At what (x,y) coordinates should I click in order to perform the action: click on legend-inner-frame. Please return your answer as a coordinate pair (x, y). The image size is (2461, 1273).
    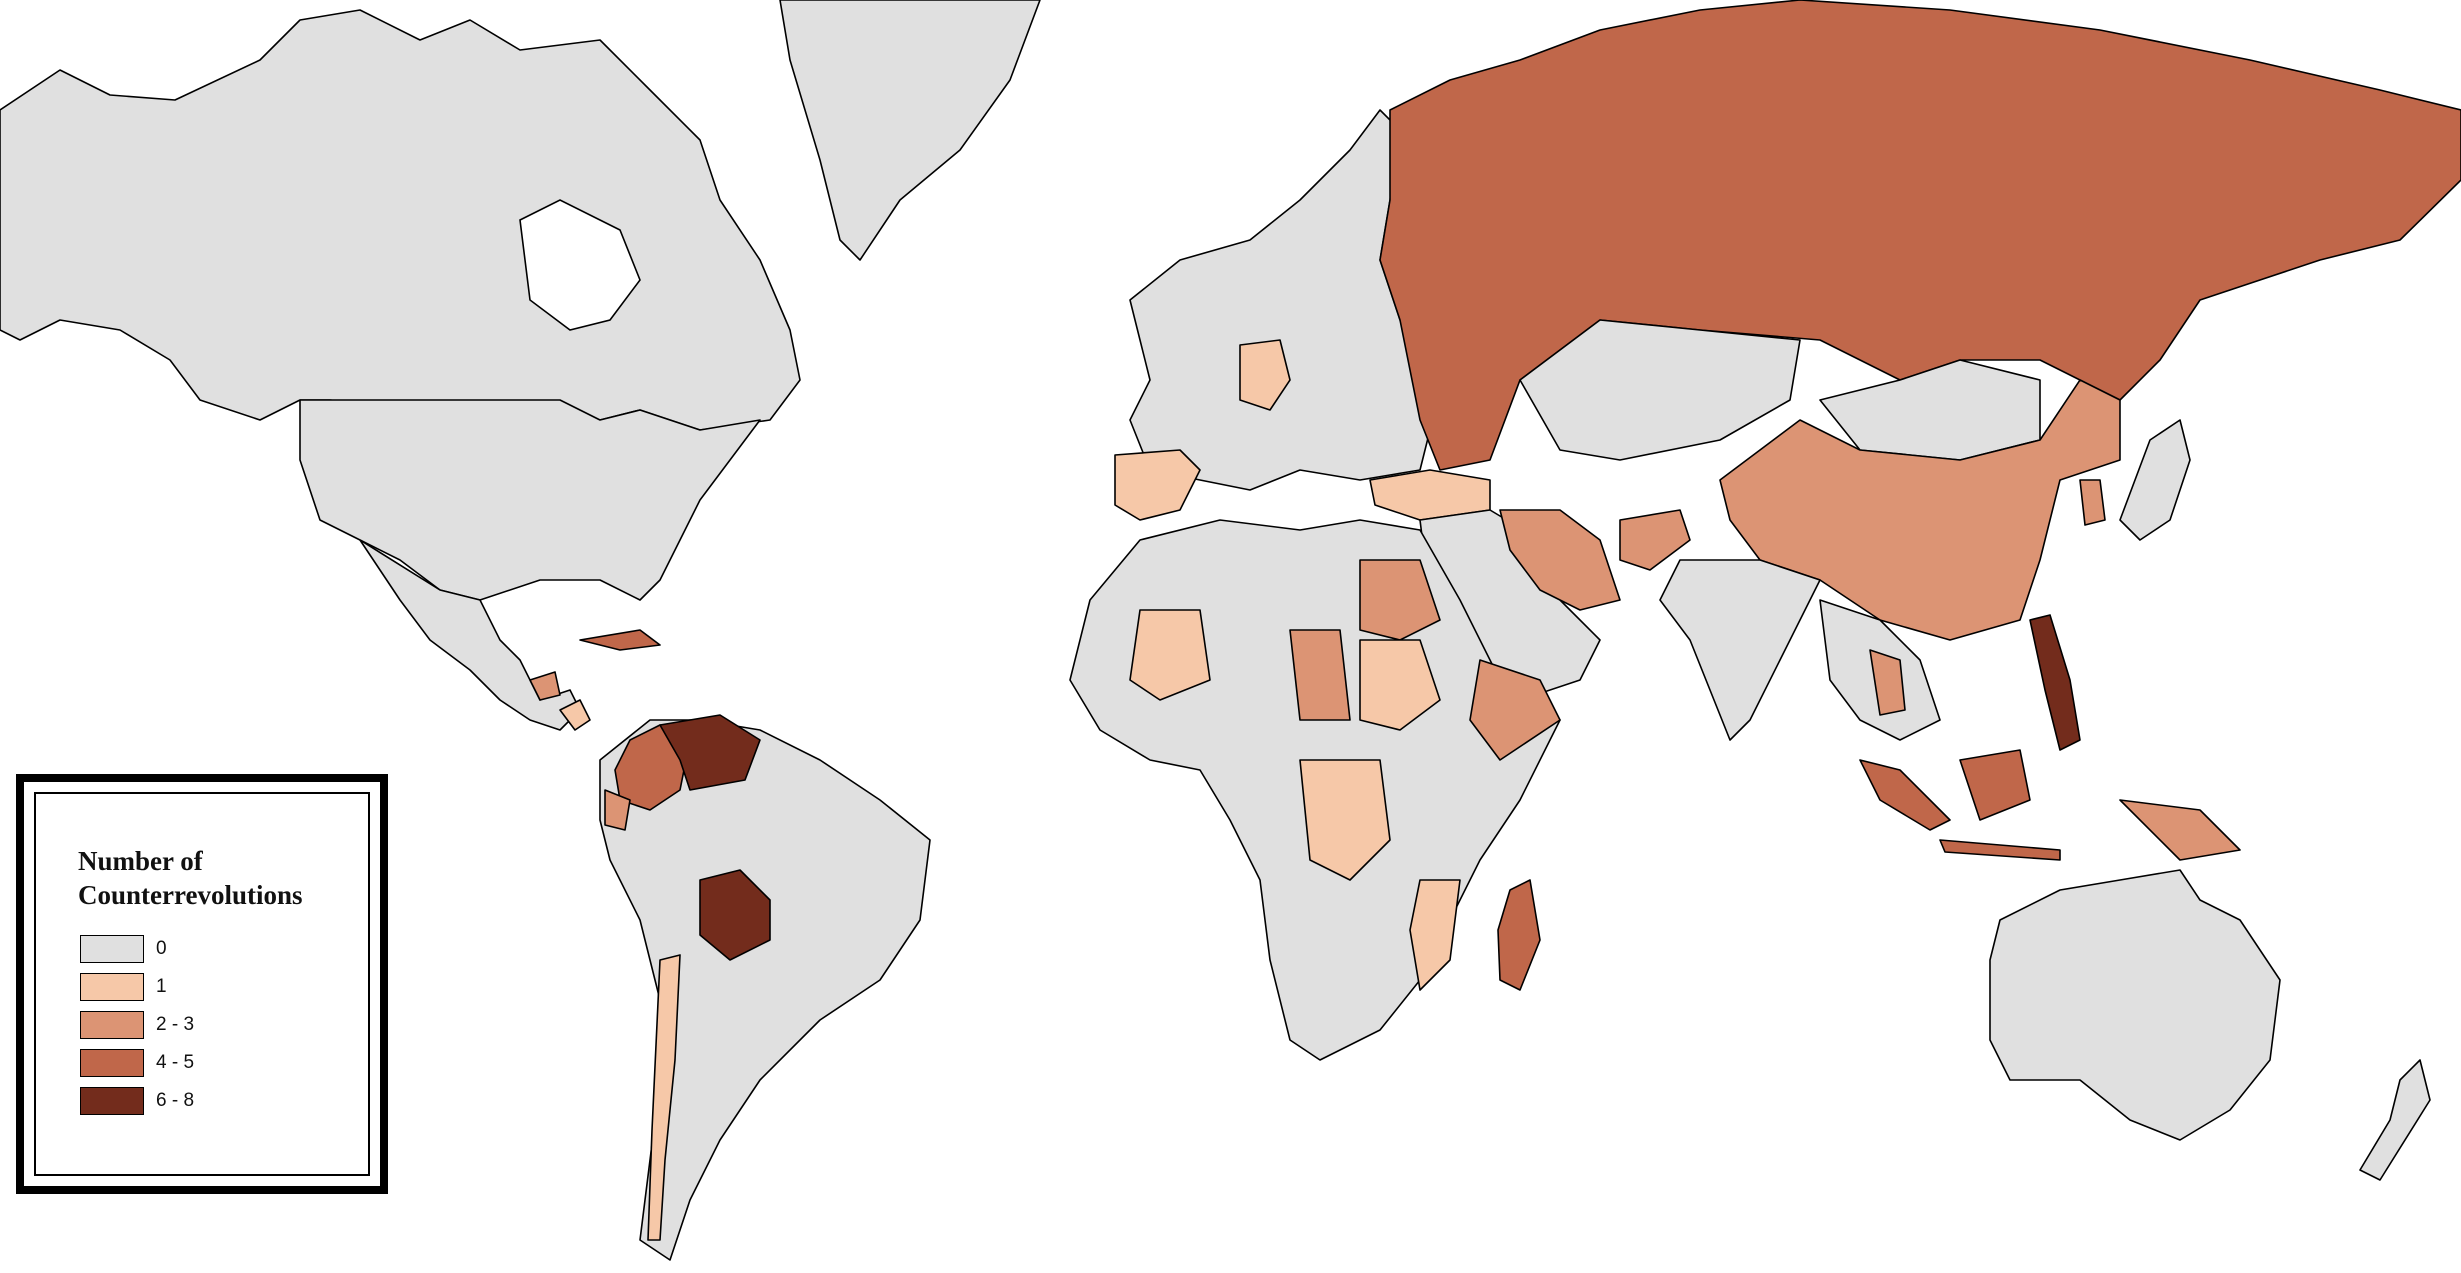
    Looking at the image, I should click on (202, 984).